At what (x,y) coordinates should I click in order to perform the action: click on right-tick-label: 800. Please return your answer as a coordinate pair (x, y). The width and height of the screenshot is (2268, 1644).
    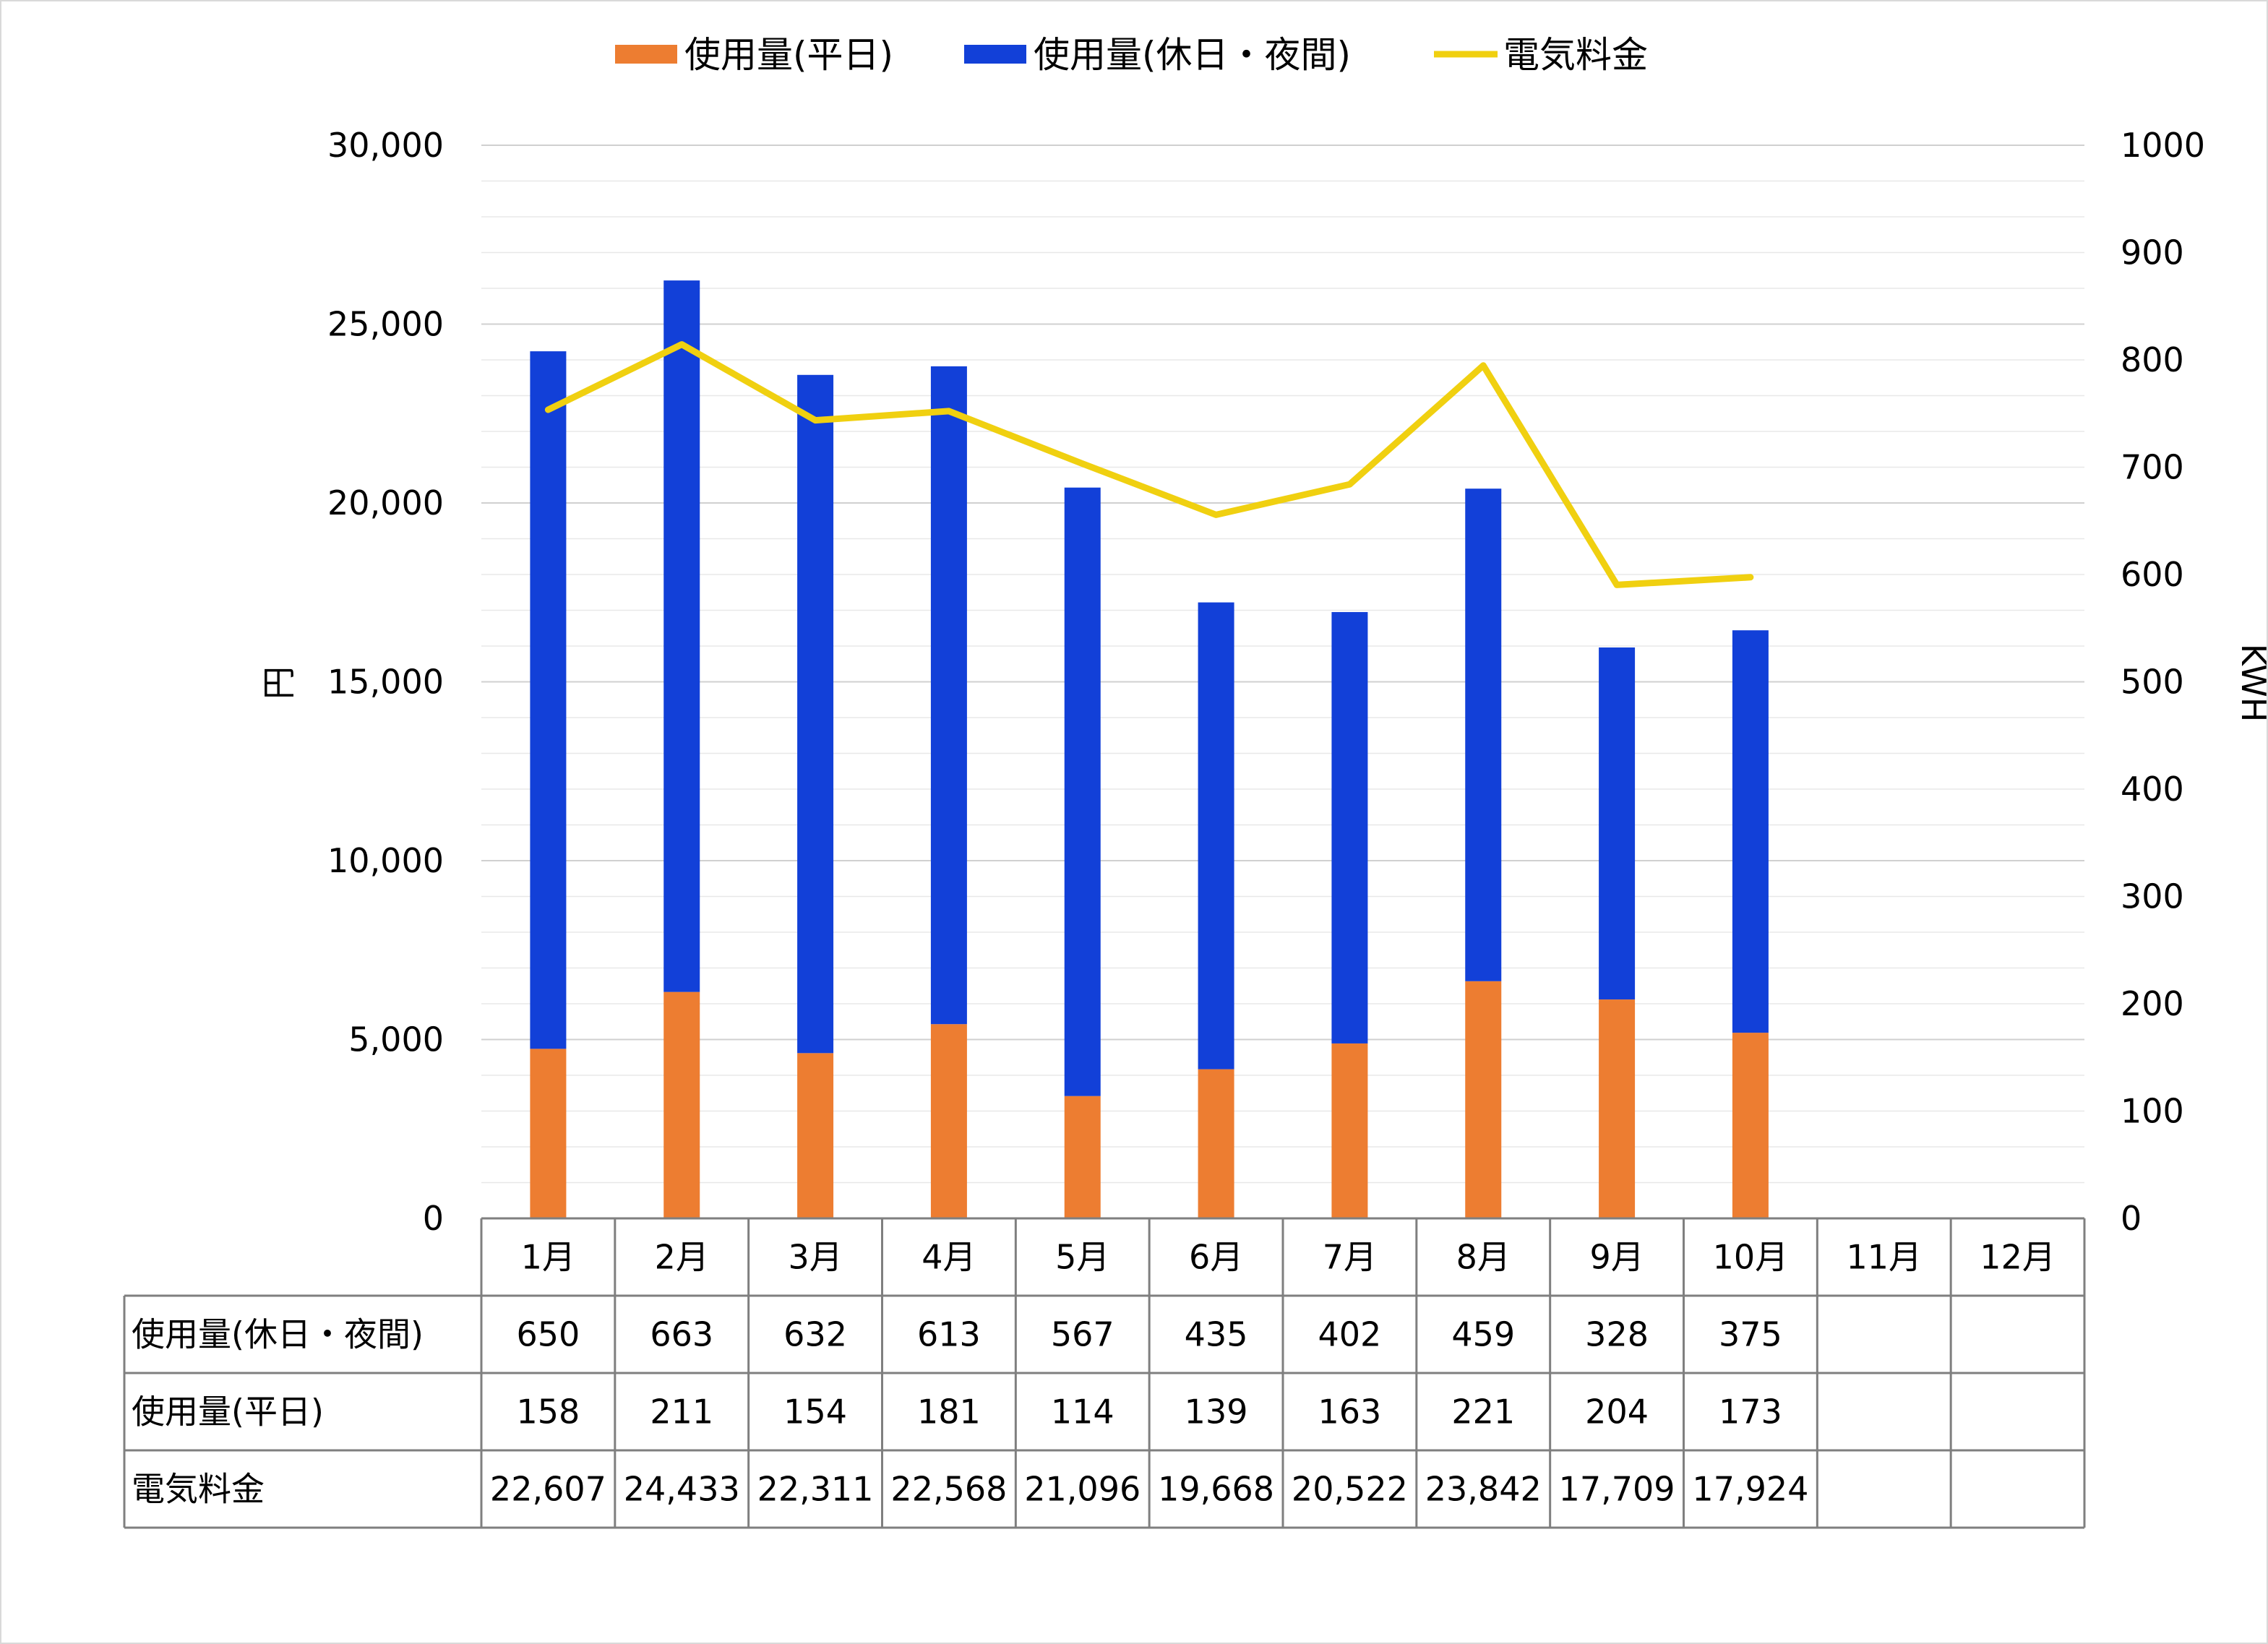
    Looking at the image, I should click on (2152, 359).